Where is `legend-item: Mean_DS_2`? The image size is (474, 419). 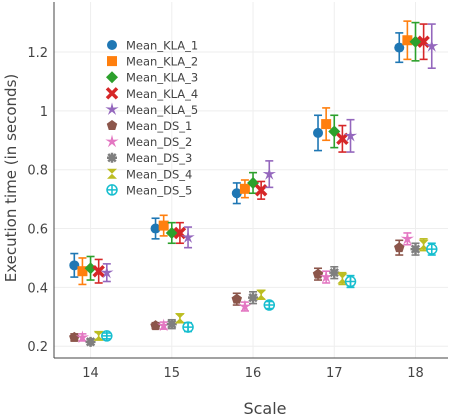 legend-item: Mean_DS_2 is located at coordinates (148, 141).